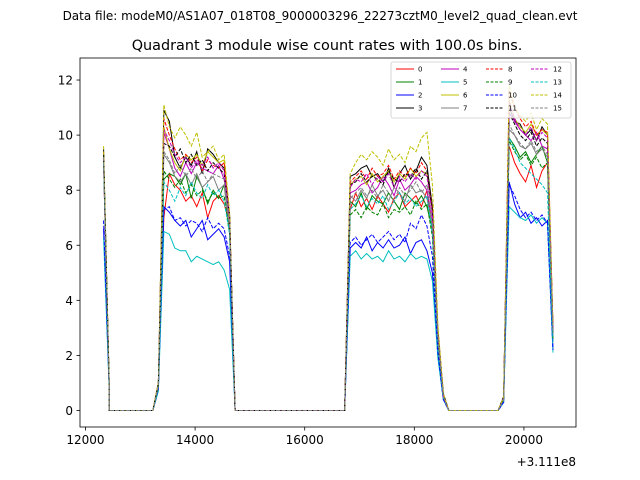 The image size is (640, 480). I want to click on x-tick-label: 18000, so click(414, 440).